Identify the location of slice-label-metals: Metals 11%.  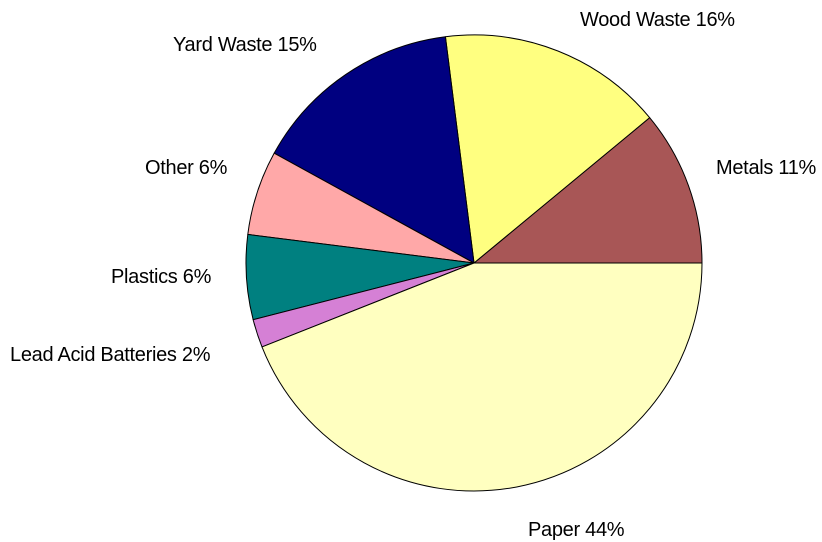
(766, 168).